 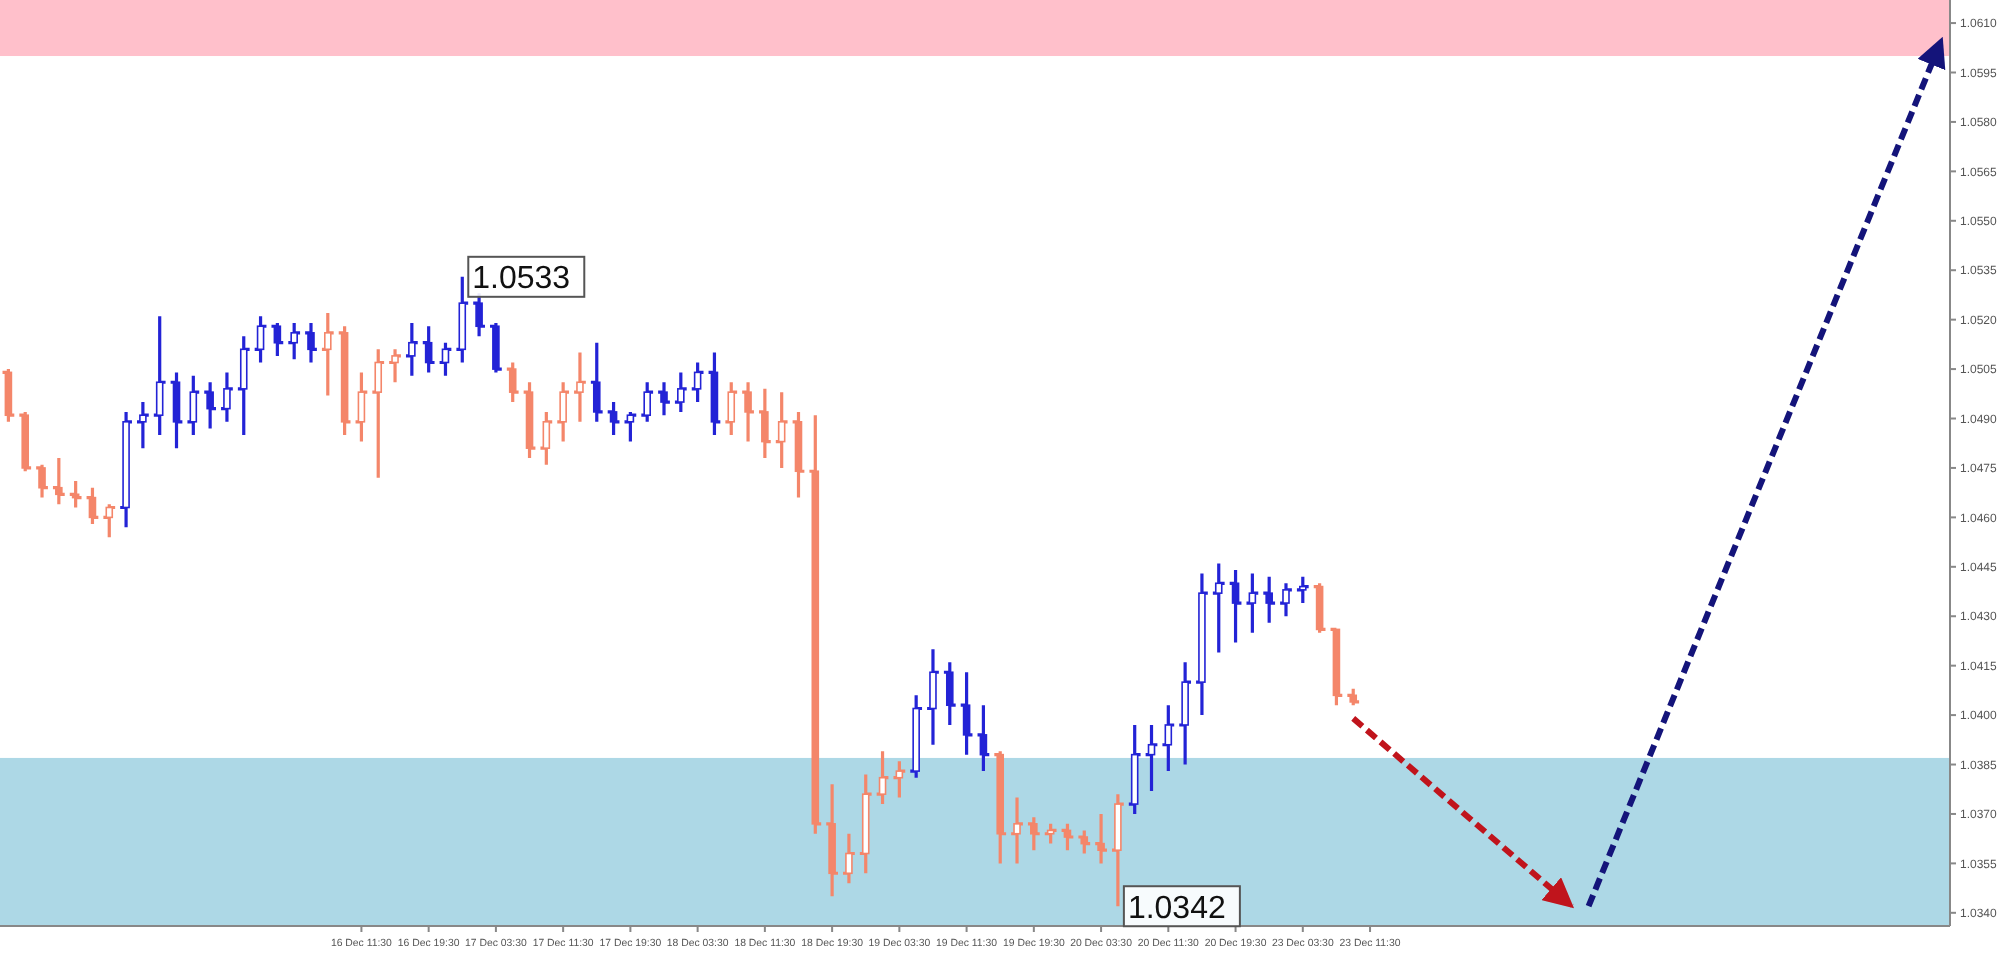 What do you see at coordinates (1176, 908) in the screenshot?
I see `annotation: 1.0342` at bounding box center [1176, 908].